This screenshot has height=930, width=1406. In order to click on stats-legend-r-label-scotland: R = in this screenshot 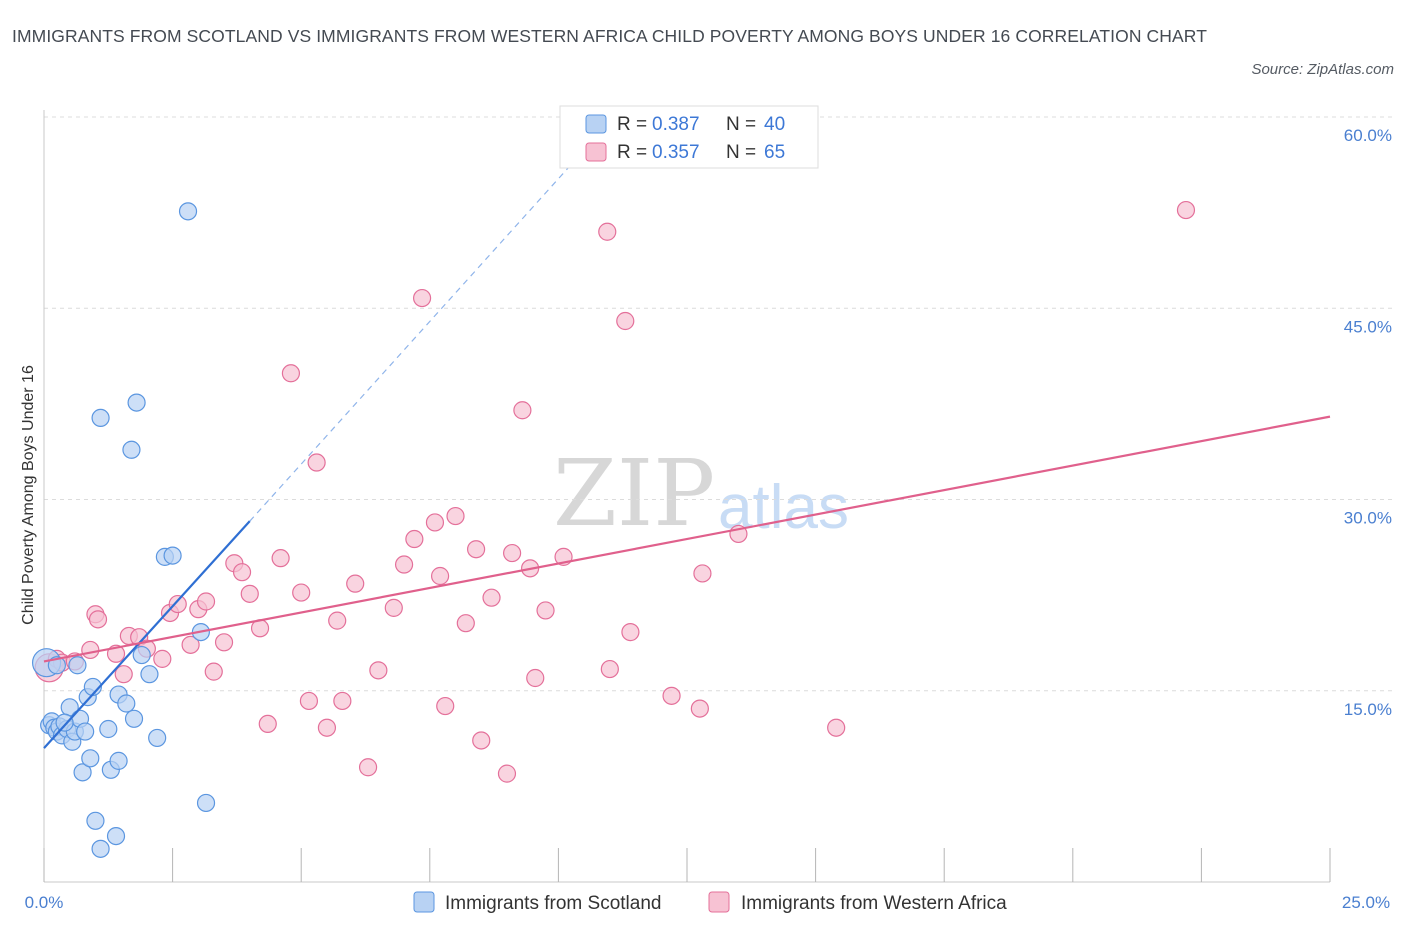, I will do `click(632, 124)`.